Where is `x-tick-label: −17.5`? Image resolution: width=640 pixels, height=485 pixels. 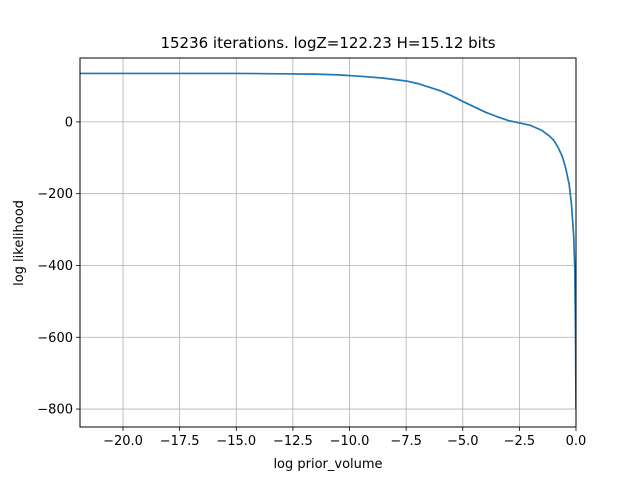 x-tick-label: −17.5 is located at coordinates (180, 441).